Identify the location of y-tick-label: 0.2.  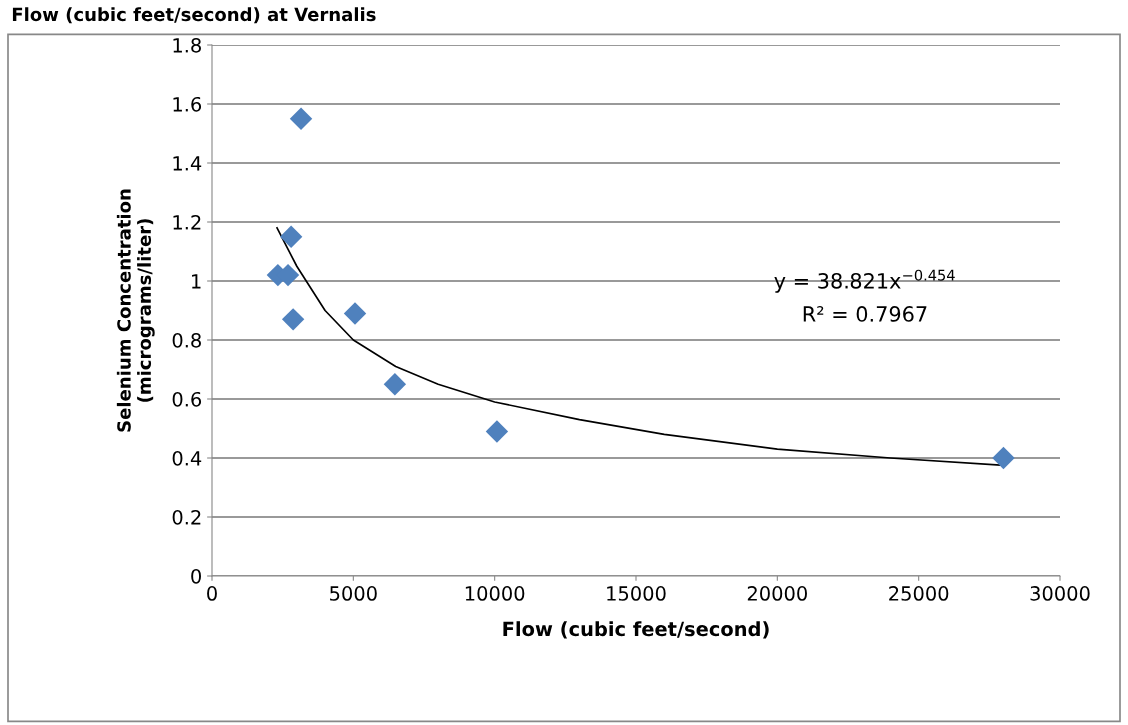
(186, 517).